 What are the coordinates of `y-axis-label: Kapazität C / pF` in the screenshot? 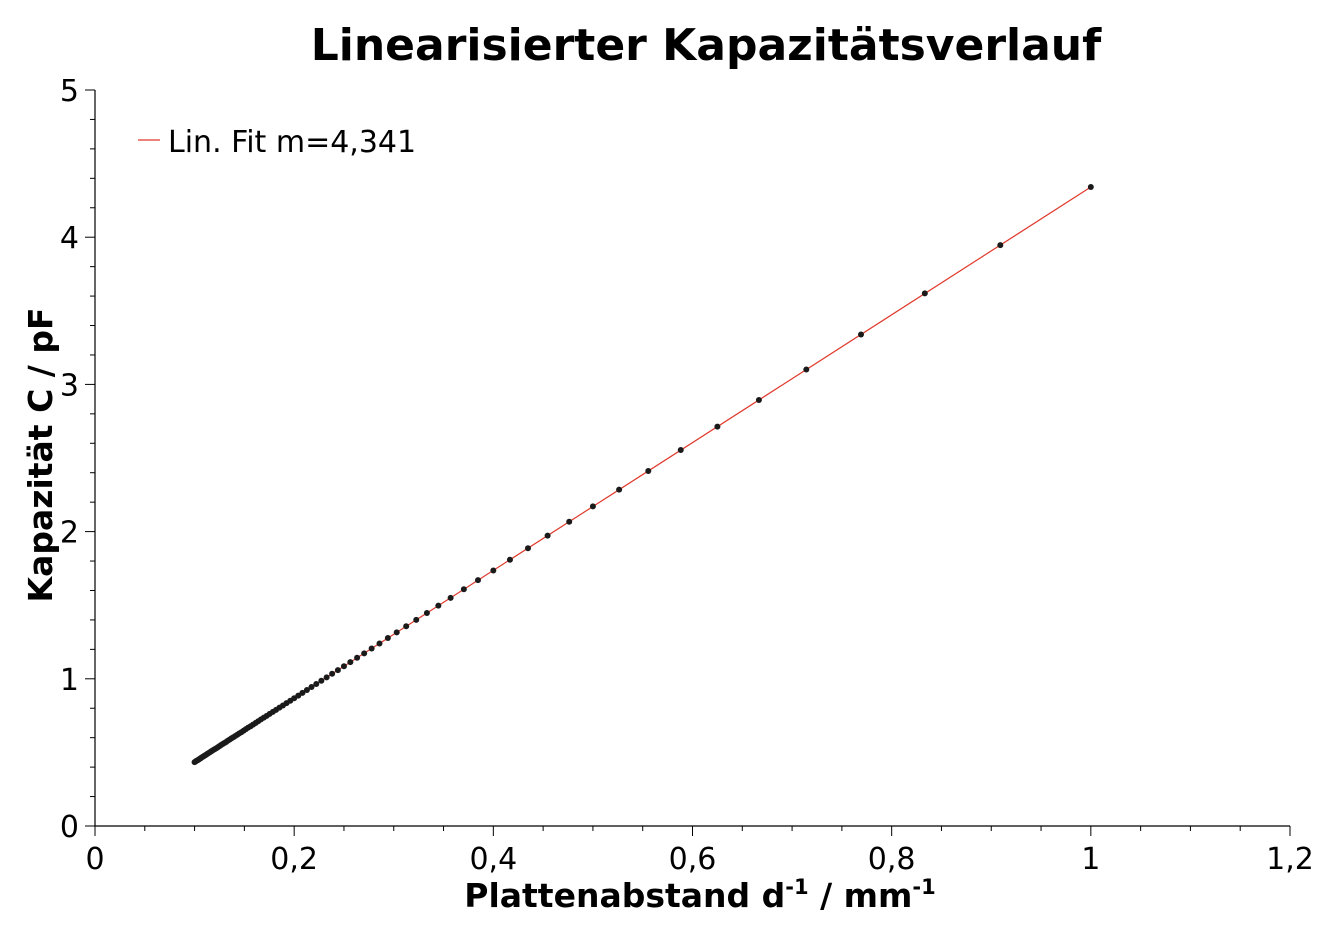 It's located at (40, 455).